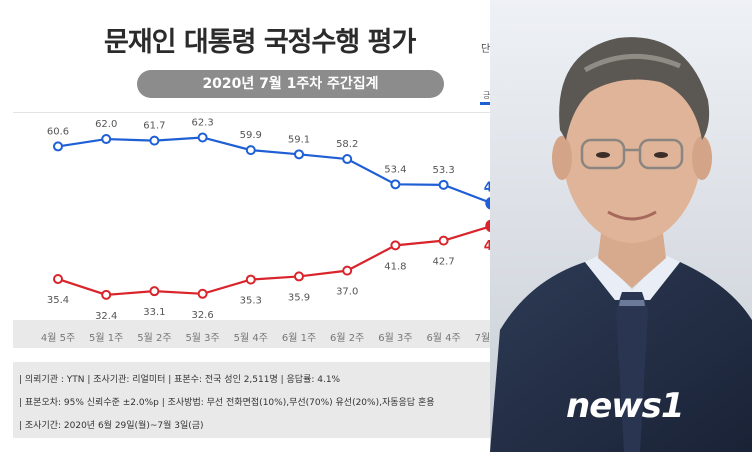  I want to click on data-label: 35.4, so click(58, 300).